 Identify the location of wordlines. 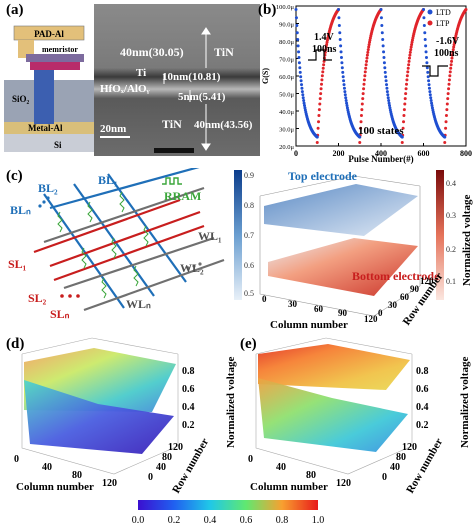
(134, 249).